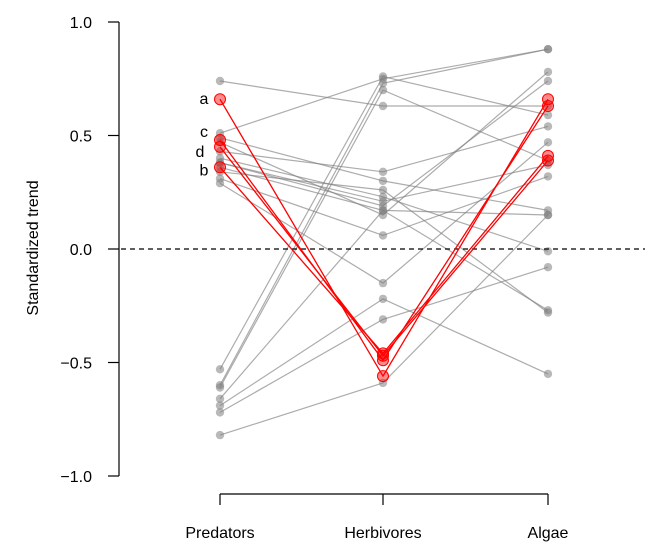  Describe the element at coordinates (200, 152) in the screenshot. I see `series-label-d: d` at that location.